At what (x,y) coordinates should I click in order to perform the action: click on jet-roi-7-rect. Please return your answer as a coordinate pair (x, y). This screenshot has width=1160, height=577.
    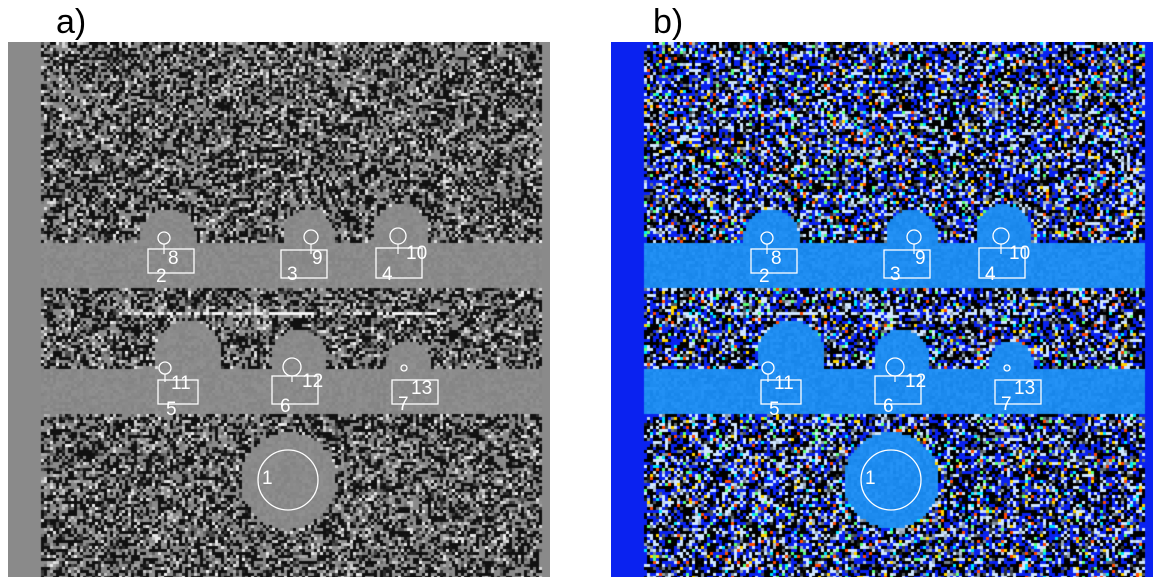
    Looking at the image, I should click on (1018, 392).